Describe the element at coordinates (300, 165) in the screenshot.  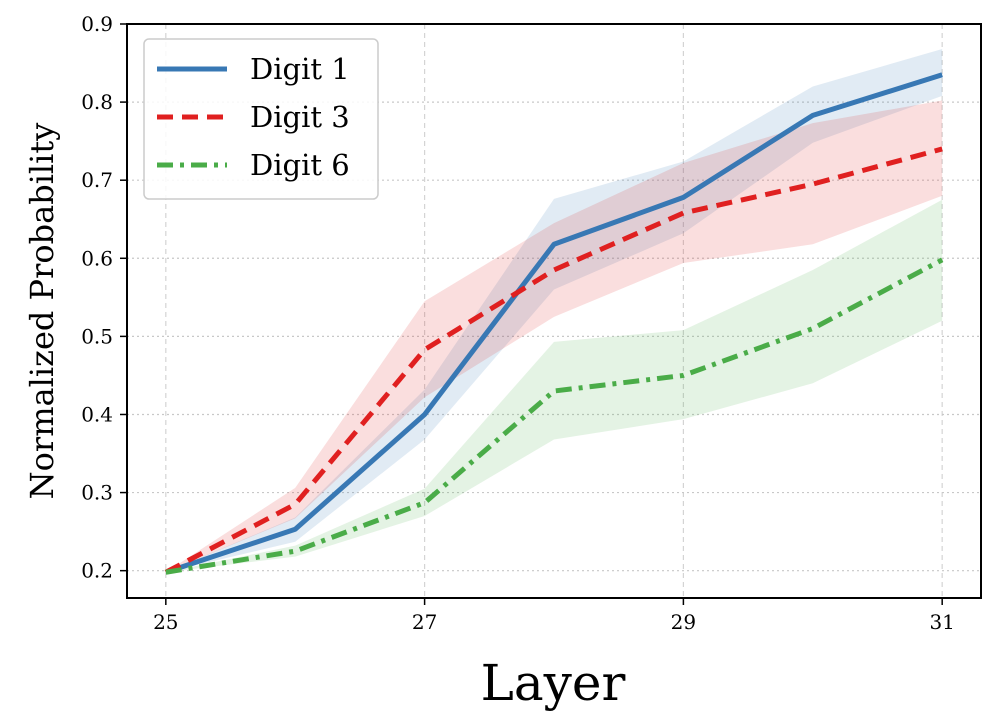
I see `legend-label: Digit 6` at that location.